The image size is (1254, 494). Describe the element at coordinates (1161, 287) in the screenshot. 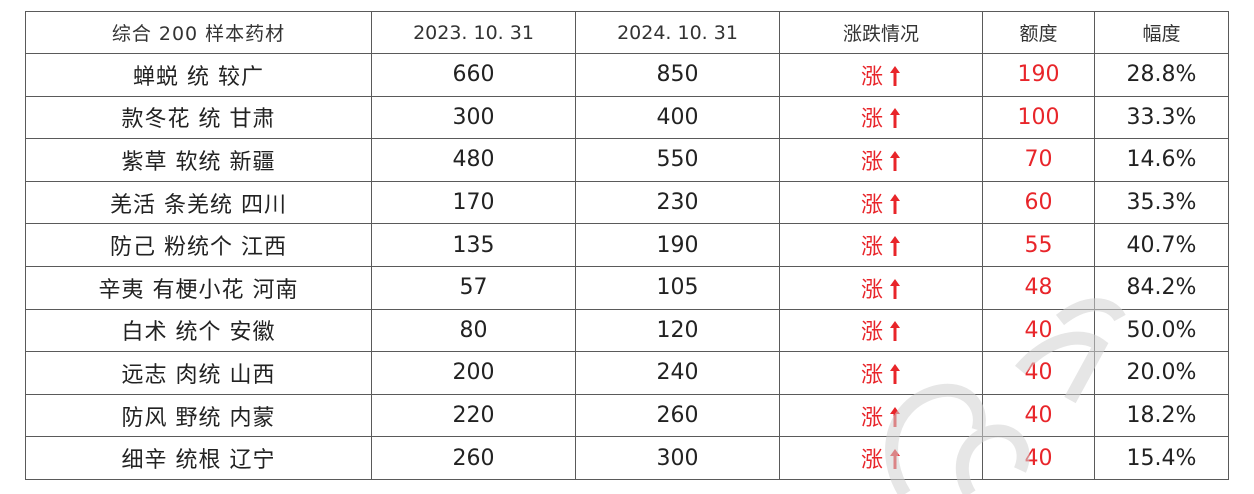

I see `increase-percent: 84.2%` at that location.